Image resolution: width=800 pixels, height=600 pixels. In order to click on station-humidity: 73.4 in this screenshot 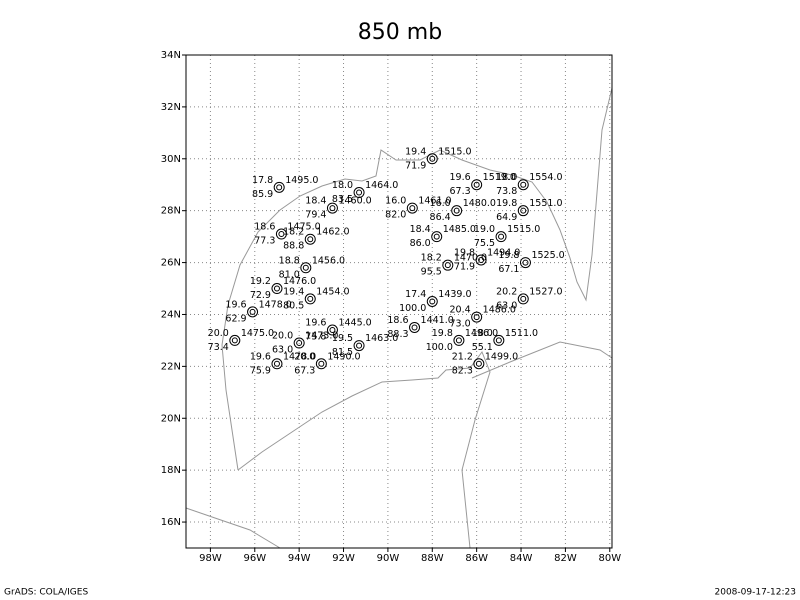, I will do `click(218, 347)`.